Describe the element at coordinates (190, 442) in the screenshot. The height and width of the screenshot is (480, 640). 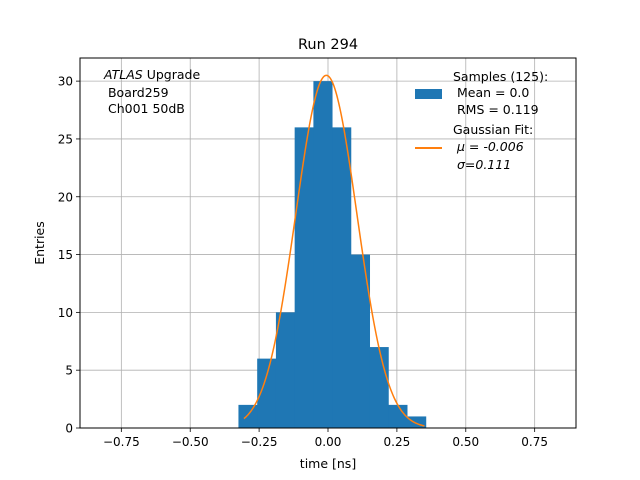
I see `x-tick-label: −0.50` at that location.